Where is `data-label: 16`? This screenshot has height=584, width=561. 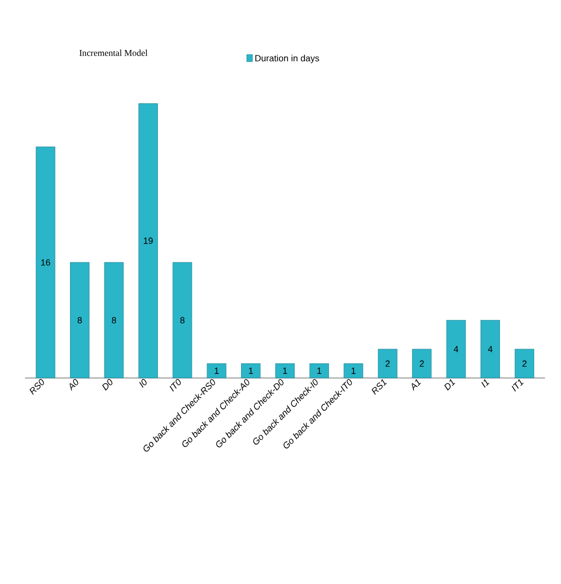 data-label: 16 is located at coordinates (45, 262).